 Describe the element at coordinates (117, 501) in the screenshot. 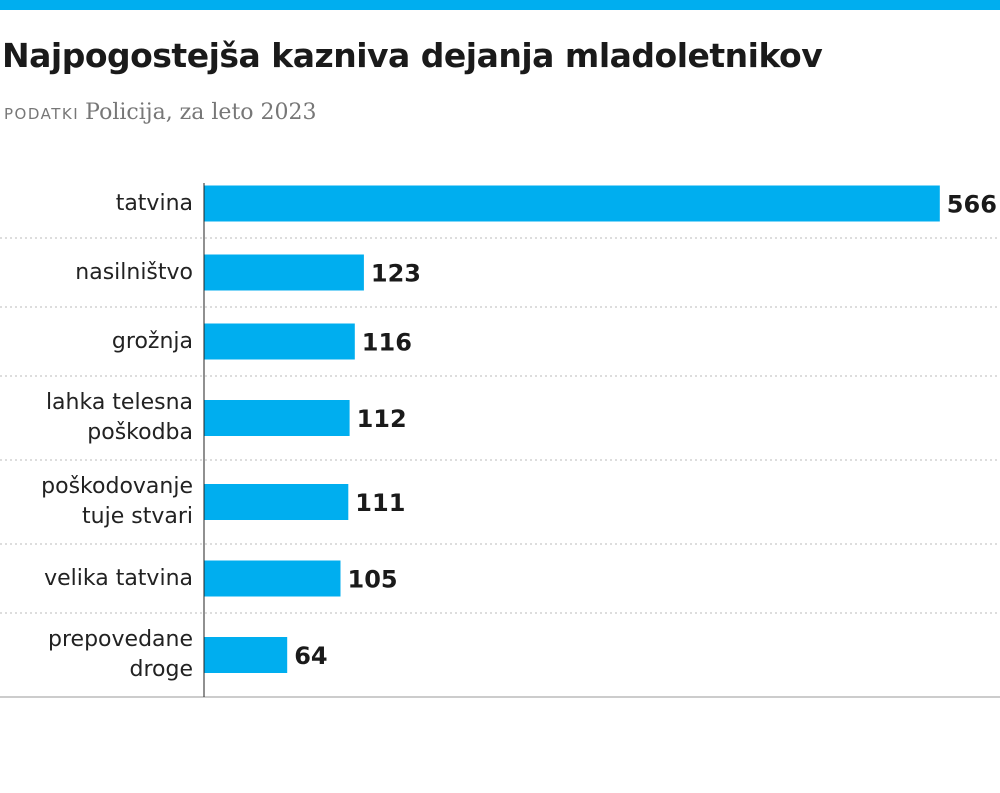

I see `category-label: poškodovanje tuje stvari` at that location.